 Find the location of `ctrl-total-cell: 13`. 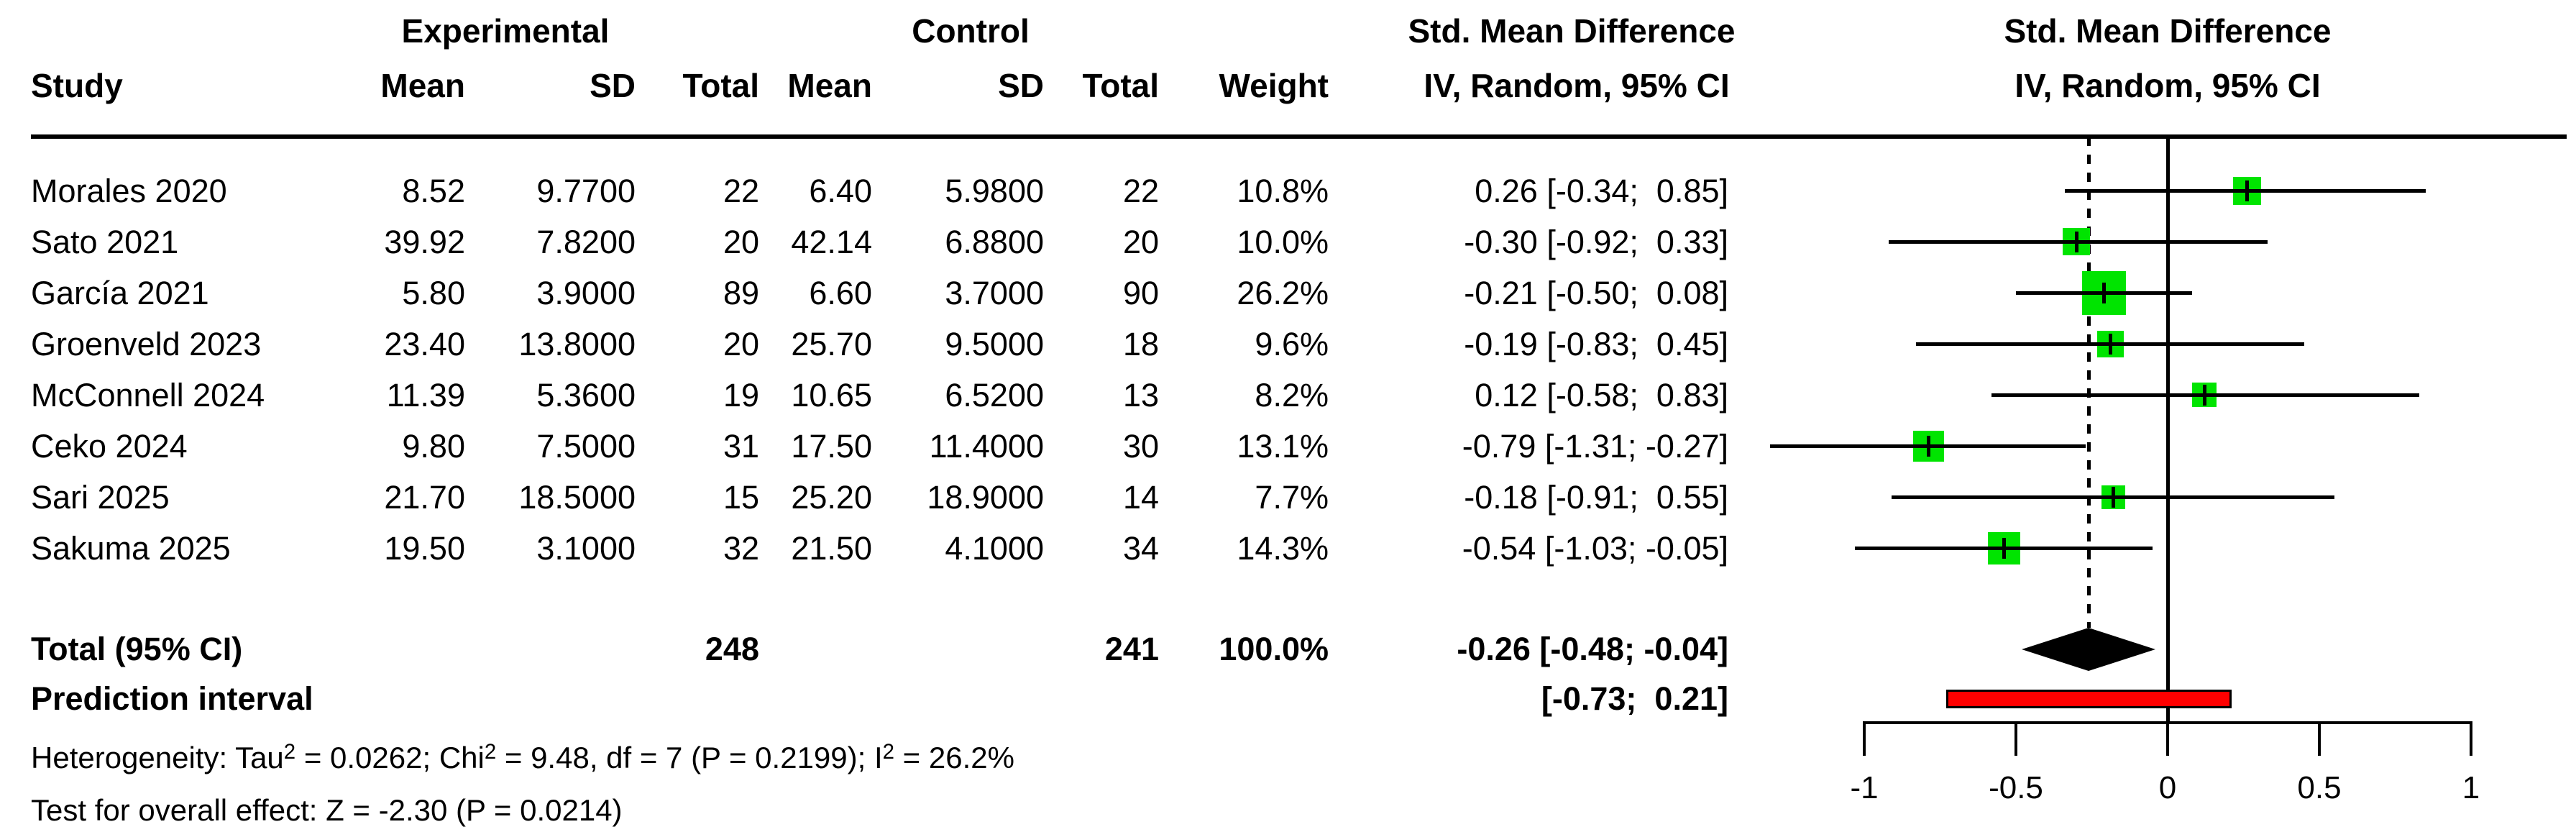

ctrl-total-cell: 13 is located at coordinates (1140, 394).